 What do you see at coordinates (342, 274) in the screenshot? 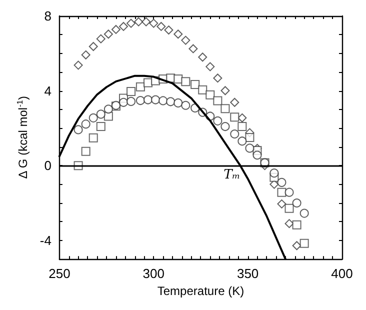
I see `x-tick-label: 400` at bounding box center [342, 274].